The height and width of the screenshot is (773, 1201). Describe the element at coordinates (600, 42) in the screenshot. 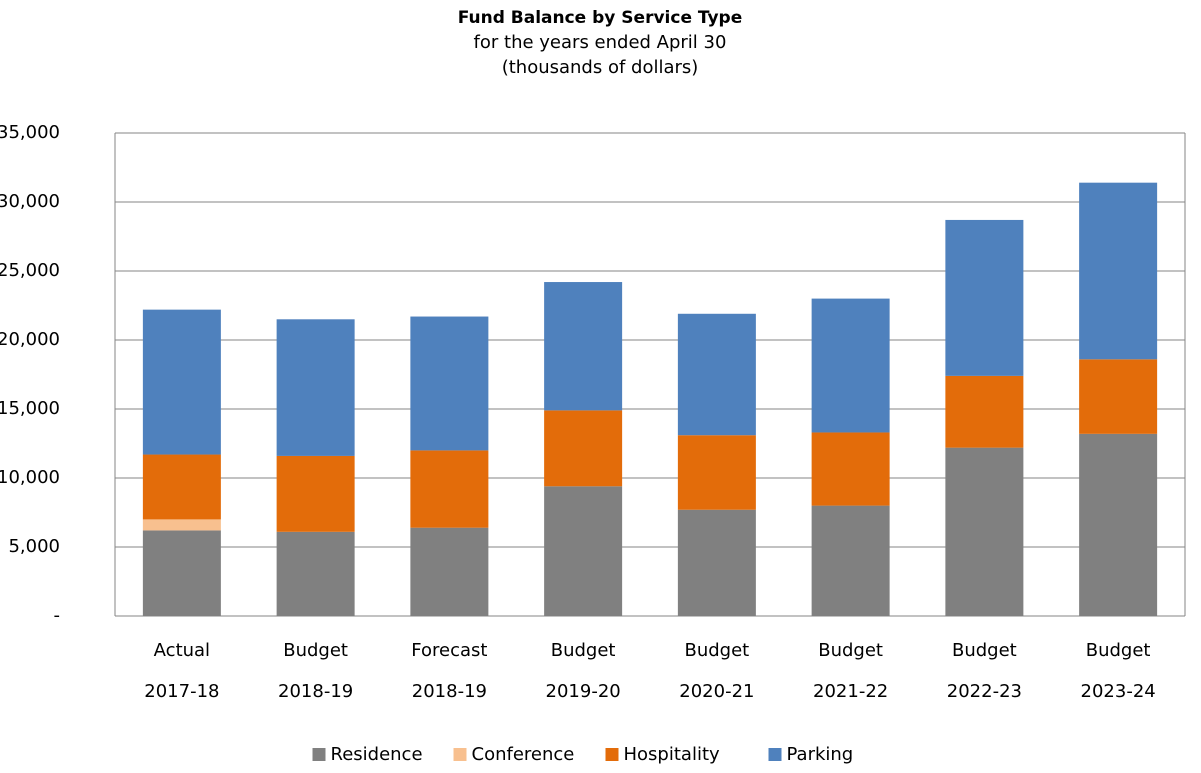

I see `chart-subtitle: for the years ended April 30` at that location.